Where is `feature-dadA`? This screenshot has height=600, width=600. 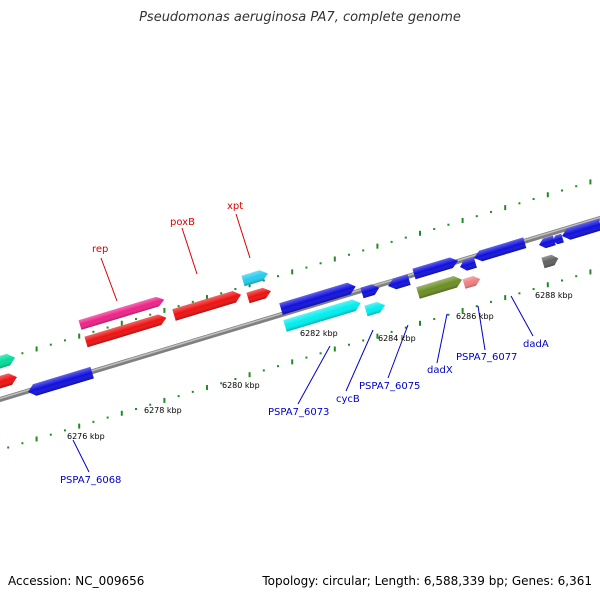 feature-dadA is located at coordinates (500, 249).